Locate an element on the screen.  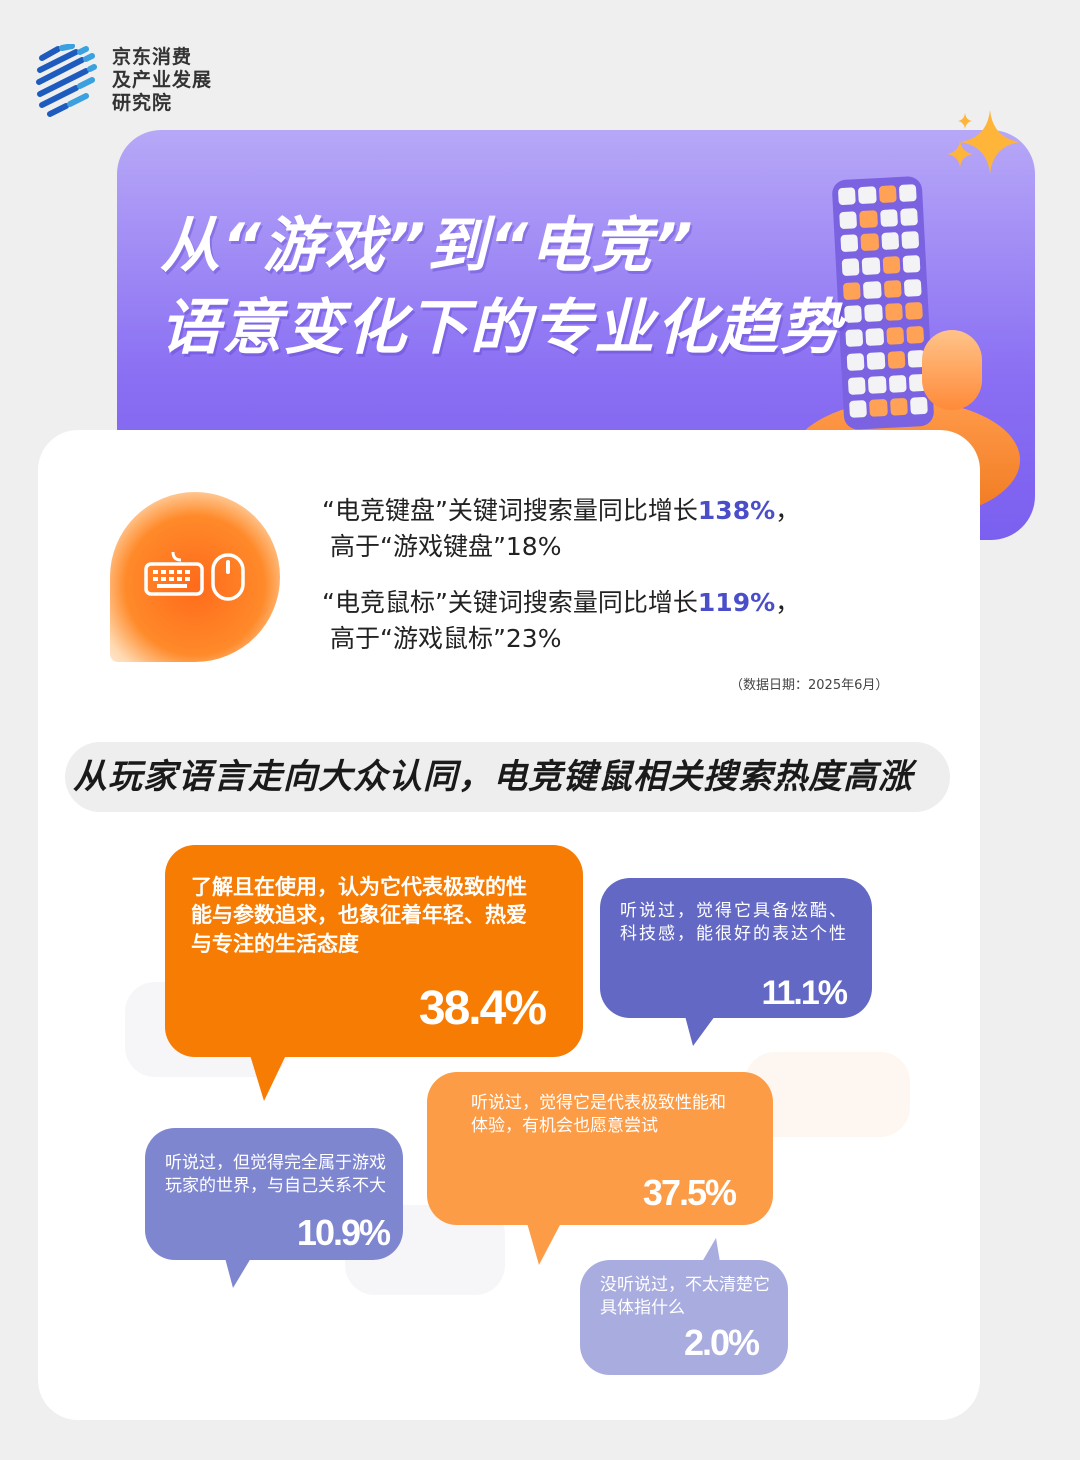
bubble-percent: 11.1% is located at coordinates (804, 993).